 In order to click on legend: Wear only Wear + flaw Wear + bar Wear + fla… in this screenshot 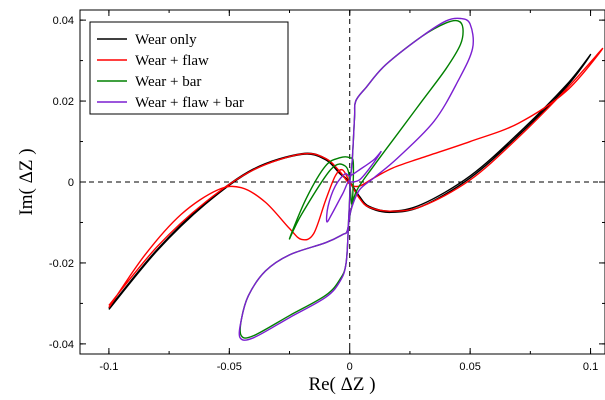, I will do `click(189, 68)`.